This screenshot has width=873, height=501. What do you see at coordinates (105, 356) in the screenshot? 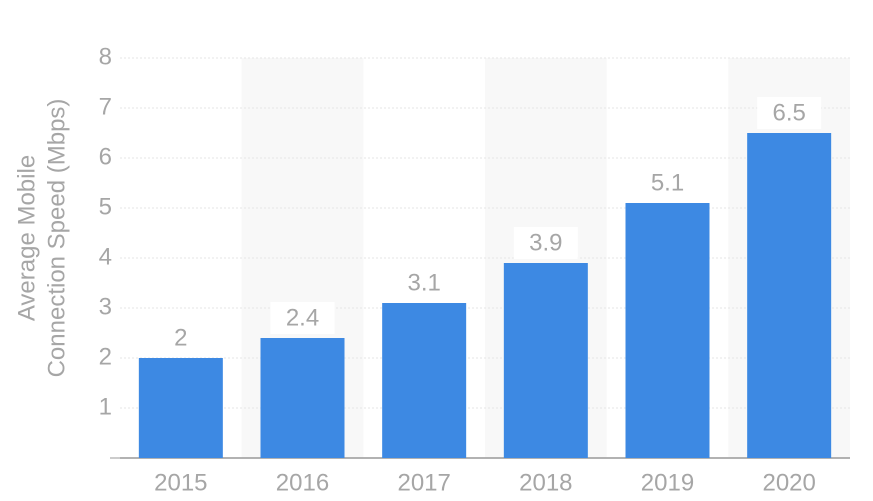
I see `y-tick-label: 2` at bounding box center [105, 356].